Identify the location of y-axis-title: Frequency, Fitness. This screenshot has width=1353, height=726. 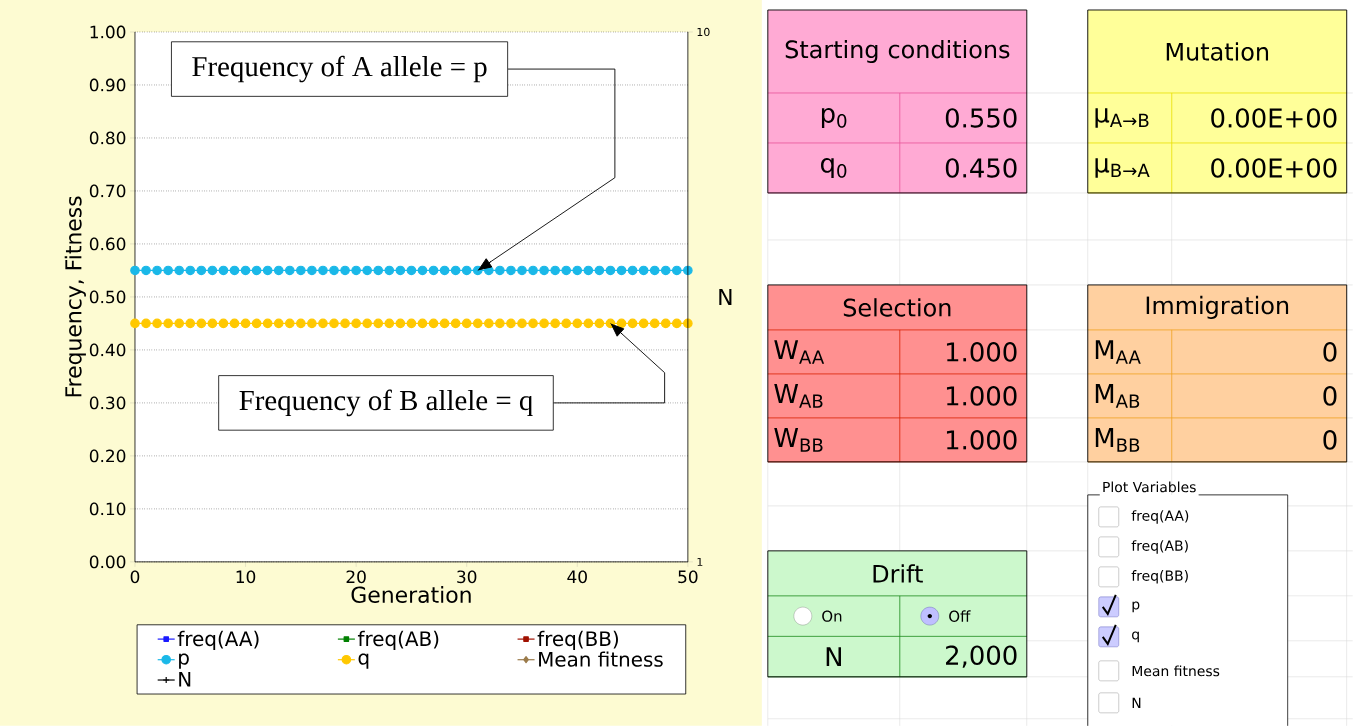
(75, 296).